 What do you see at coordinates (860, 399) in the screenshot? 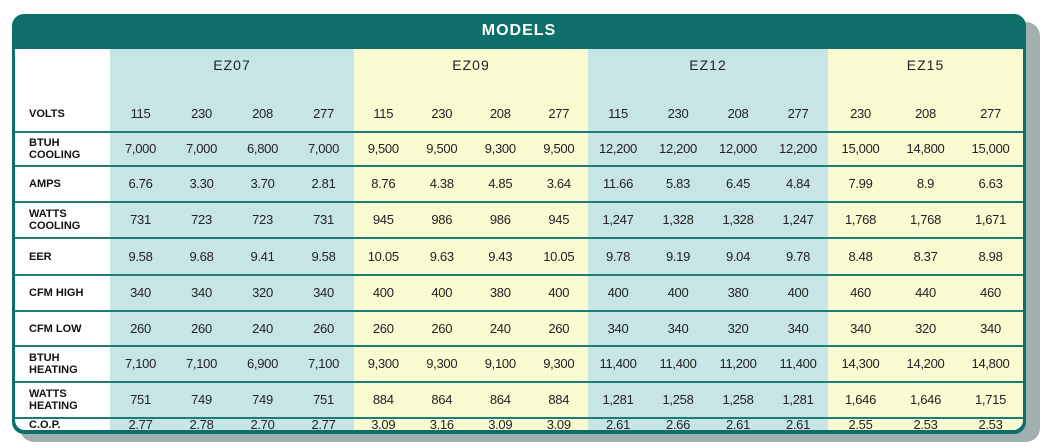
I see `table-cell: 1,646` at bounding box center [860, 399].